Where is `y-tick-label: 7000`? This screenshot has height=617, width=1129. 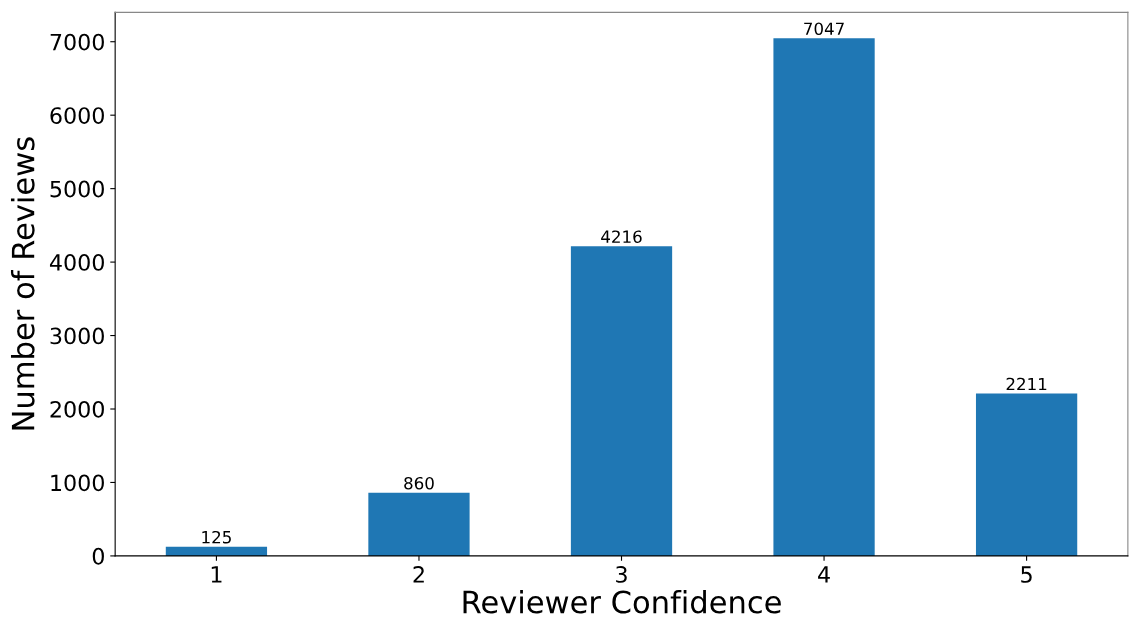
y-tick-label: 7000 is located at coordinates (77, 42).